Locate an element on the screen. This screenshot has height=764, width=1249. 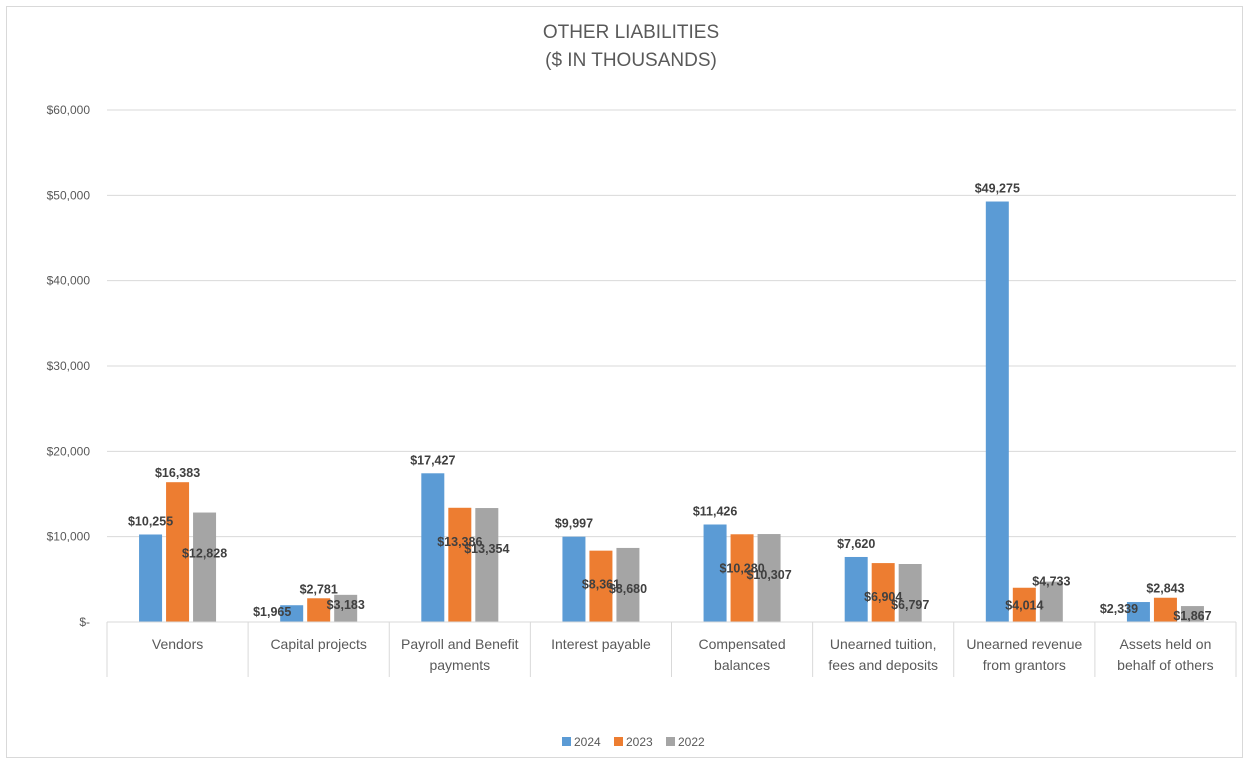
data-label: $1,965 is located at coordinates (272, 612).